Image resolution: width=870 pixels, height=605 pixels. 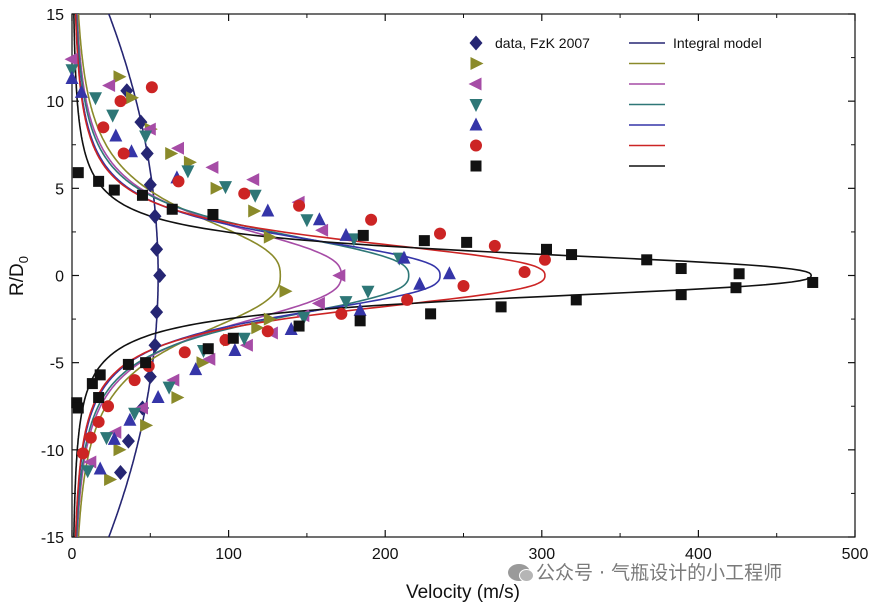 What do you see at coordinates (542, 43) in the screenshot?
I see `legend-label-data: data, FzK 2007` at bounding box center [542, 43].